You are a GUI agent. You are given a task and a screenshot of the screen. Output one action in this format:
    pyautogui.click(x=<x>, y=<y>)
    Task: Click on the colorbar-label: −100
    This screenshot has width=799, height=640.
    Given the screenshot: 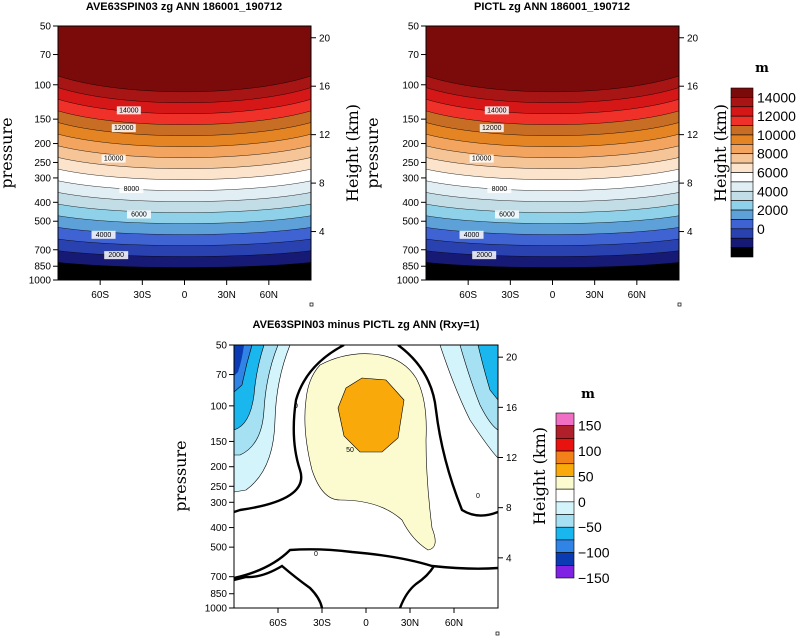 What is the action you would take?
    pyautogui.click(x=594, y=553)
    